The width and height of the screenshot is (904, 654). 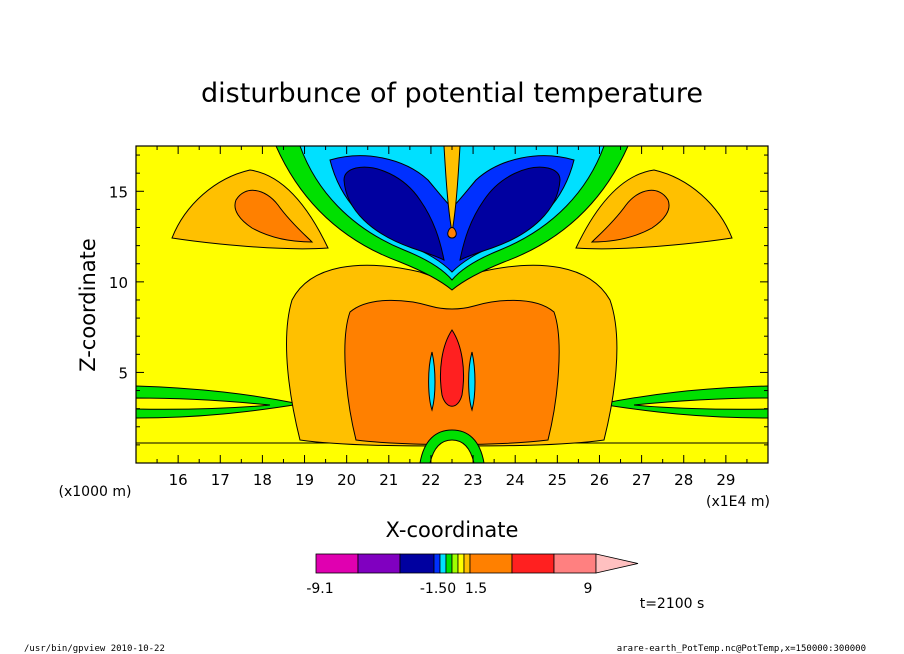 What do you see at coordinates (557, 480) in the screenshot?
I see `x-tick-label: 25` at bounding box center [557, 480].